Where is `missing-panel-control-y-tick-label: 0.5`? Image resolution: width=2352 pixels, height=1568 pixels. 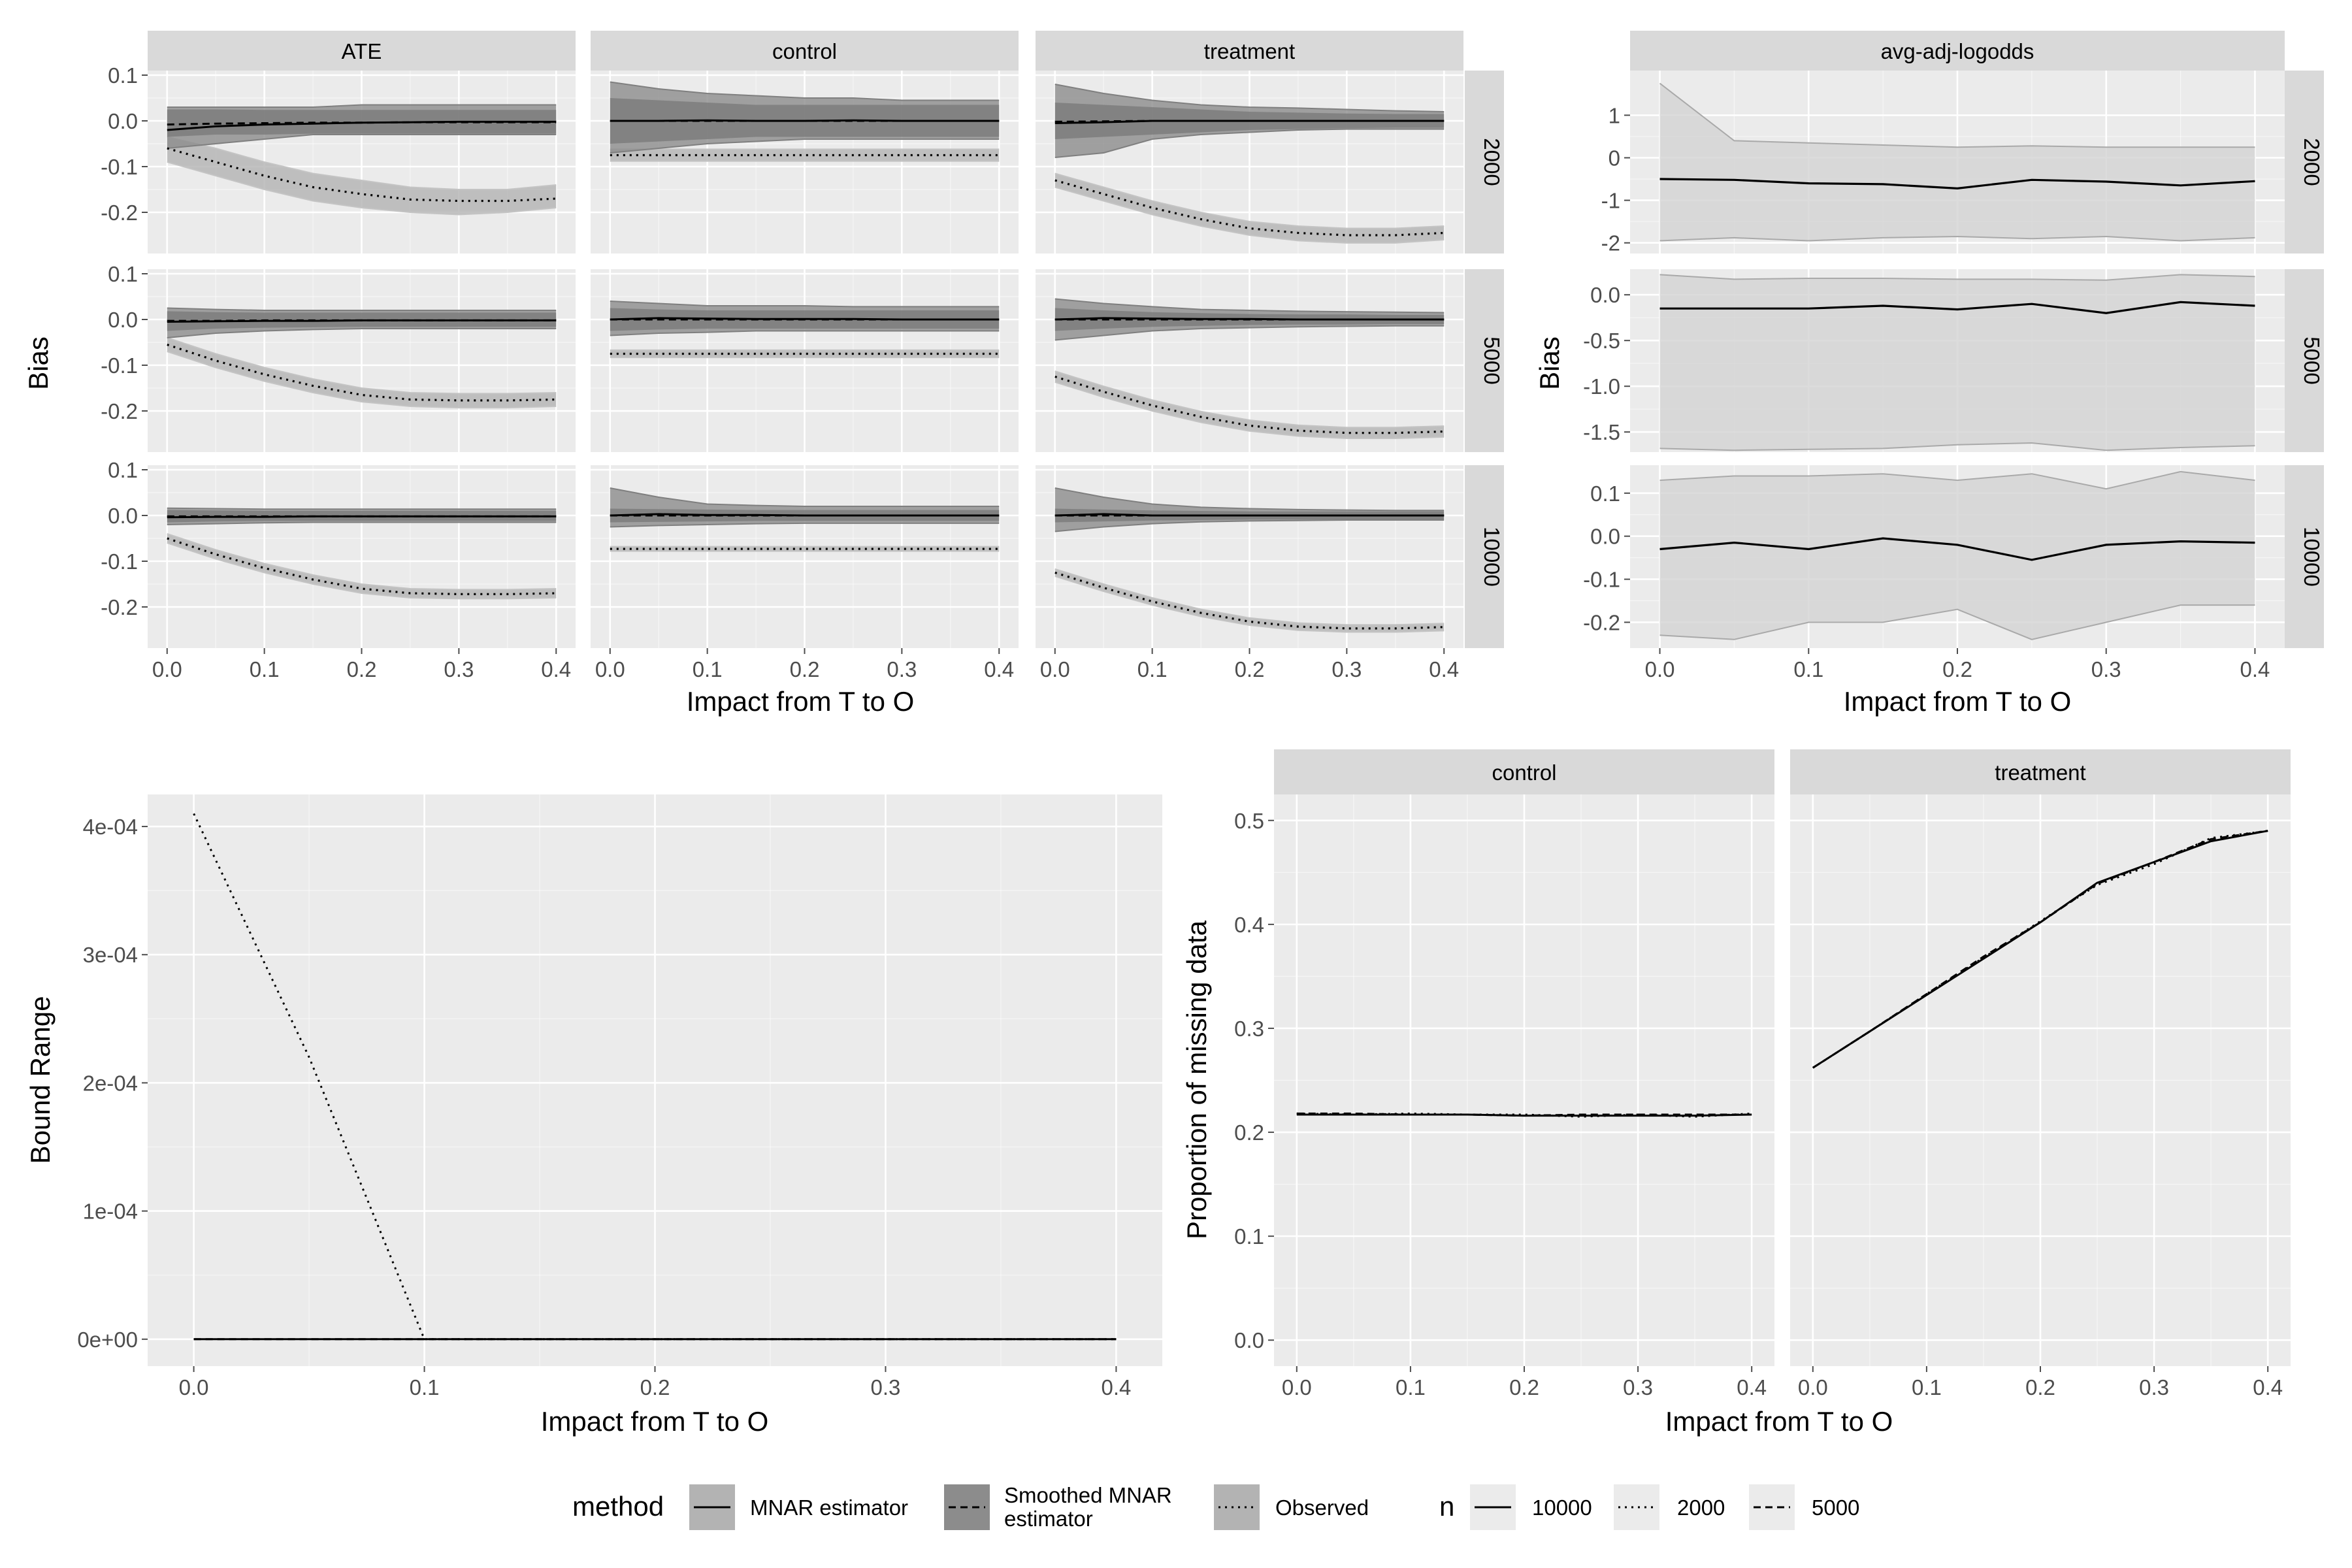
missing-panel-control-y-tick-label: 0.5 is located at coordinates (1249, 821).